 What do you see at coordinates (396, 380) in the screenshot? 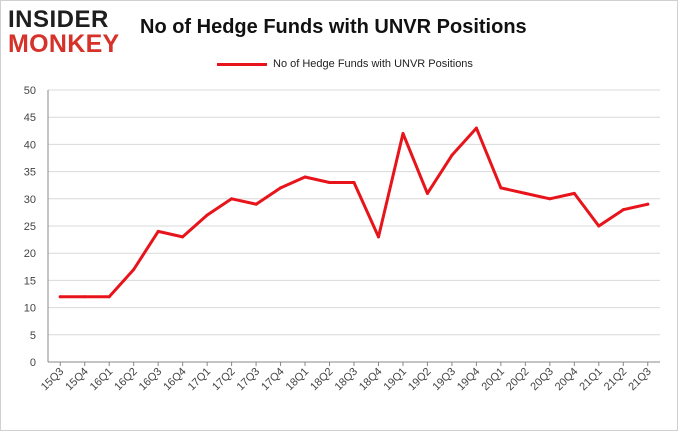
I see `x-tick-label: 19Q1` at bounding box center [396, 380].